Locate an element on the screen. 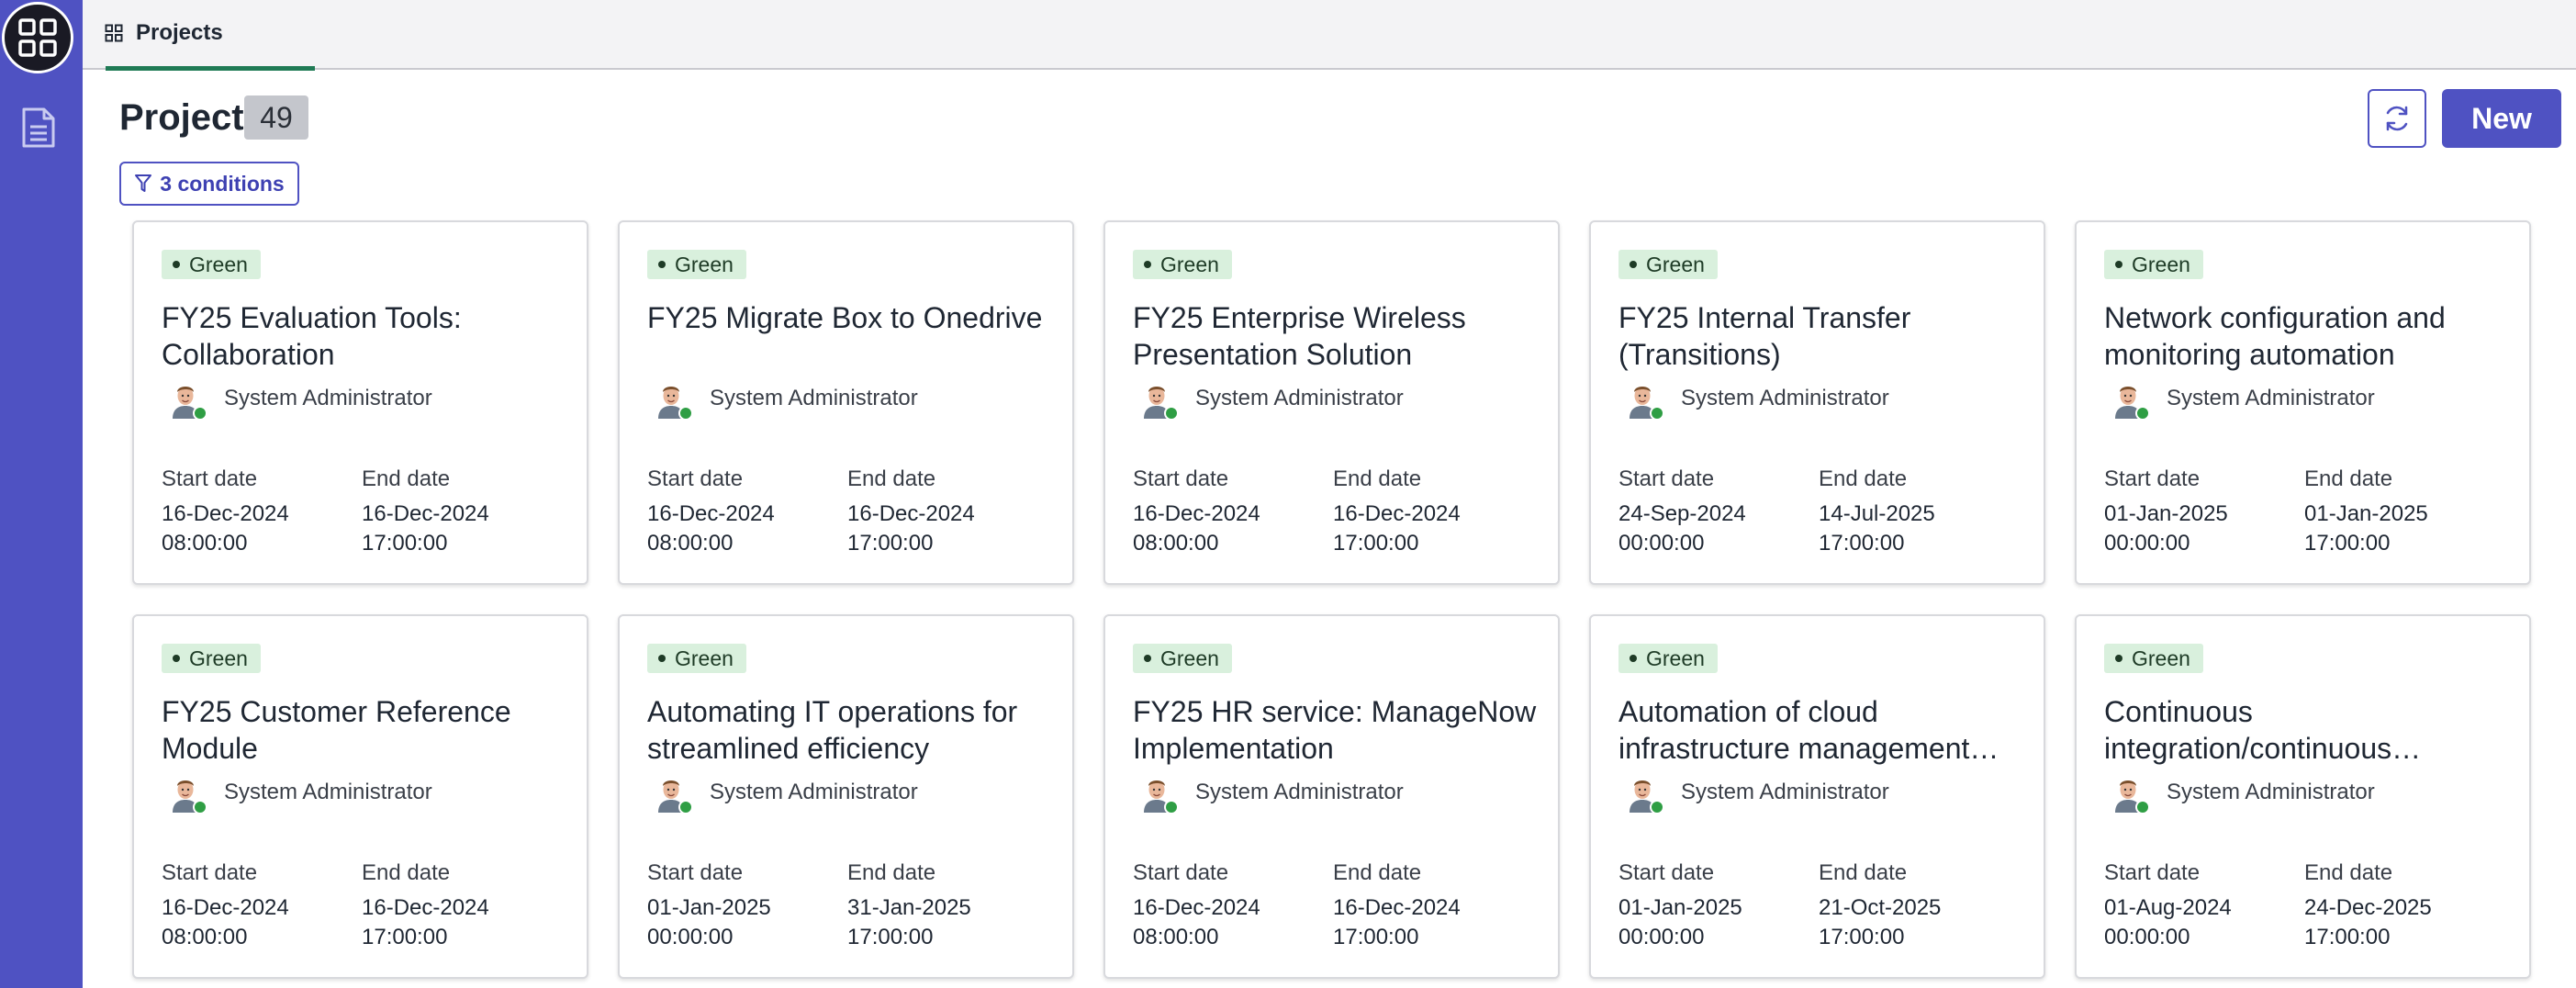  project-title: FY25 Evaluation Tools: Collaboration is located at coordinates (312, 336).